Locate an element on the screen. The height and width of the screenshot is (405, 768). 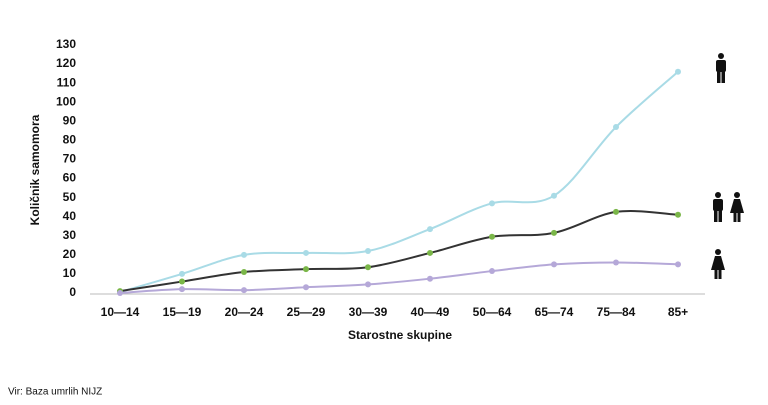
y-tick-label: 130 is located at coordinates (66, 44).